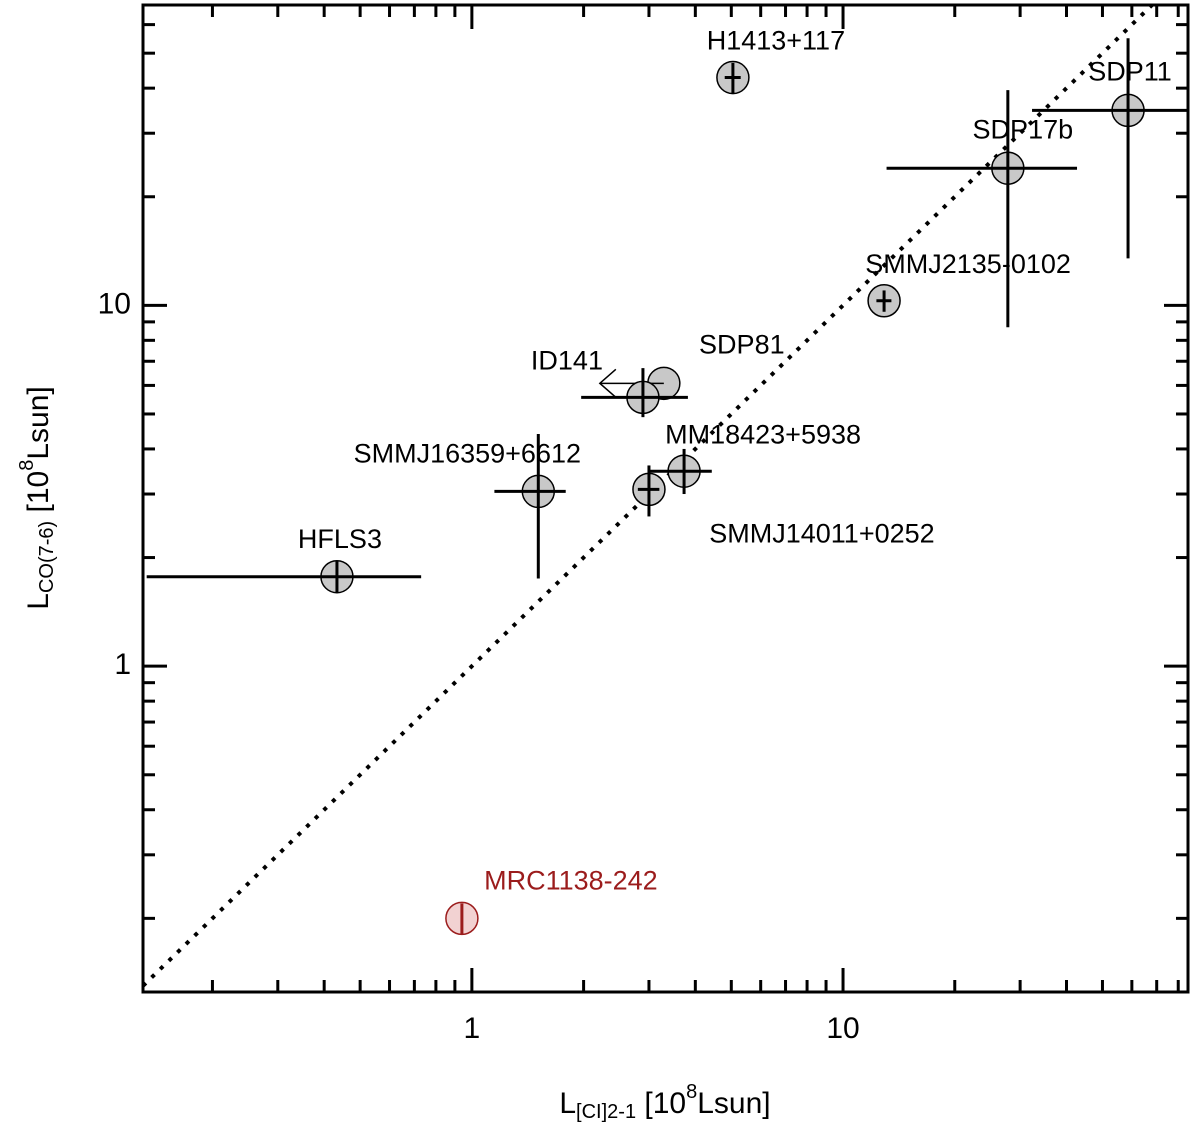 The image size is (1200, 1142). Describe the element at coordinates (472, 1028) in the screenshot. I see `x-tick-label: 1` at that location.